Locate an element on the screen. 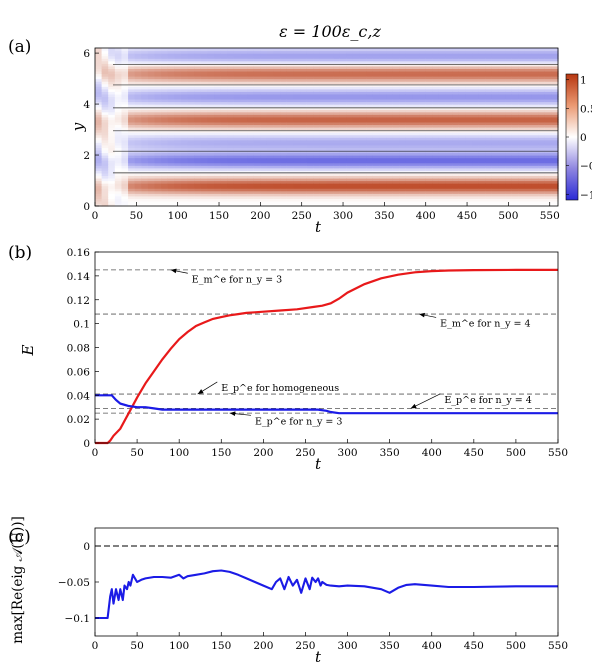  energy-x-tick-label: 250 is located at coordinates (305, 453).